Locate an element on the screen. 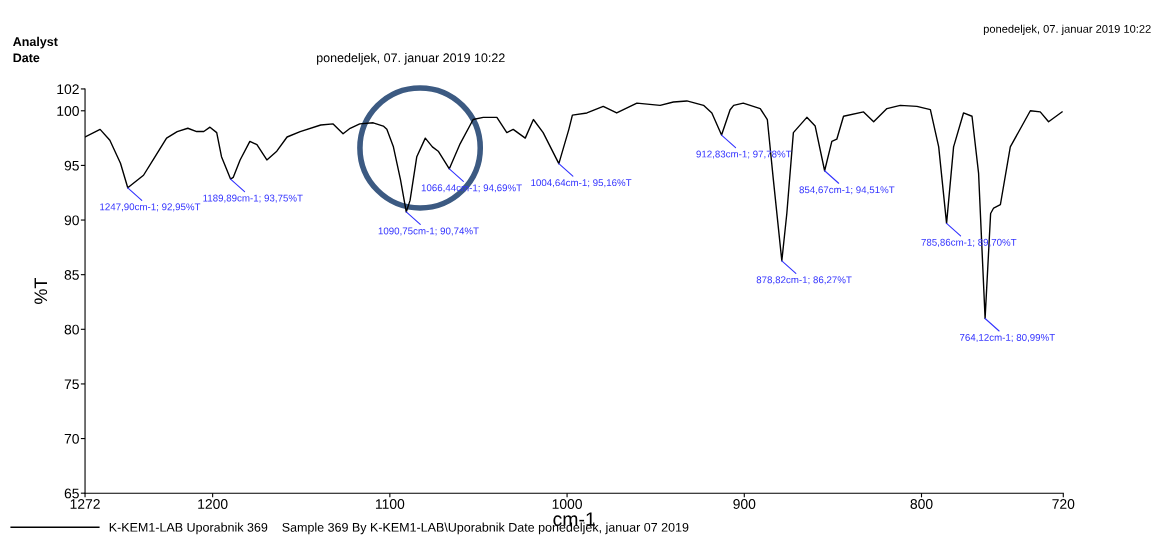 This screenshot has height=539, width=1157. annotation: 878,82cm-1; 86,27%T is located at coordinates (804, 280).